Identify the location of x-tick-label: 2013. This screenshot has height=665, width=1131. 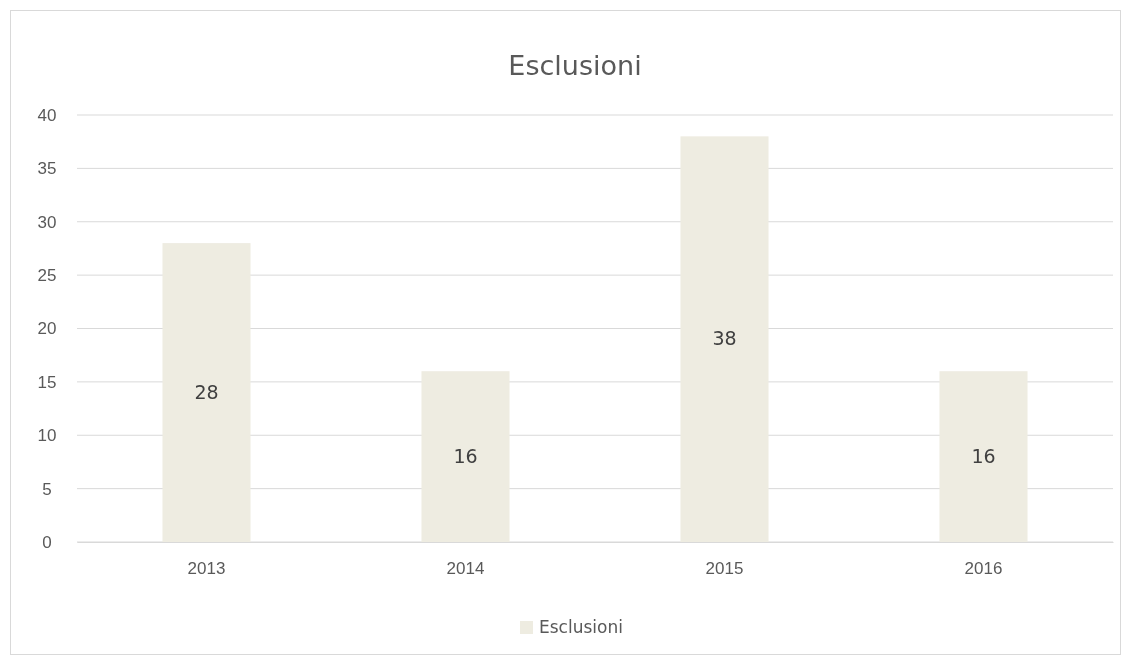
(206, 569).